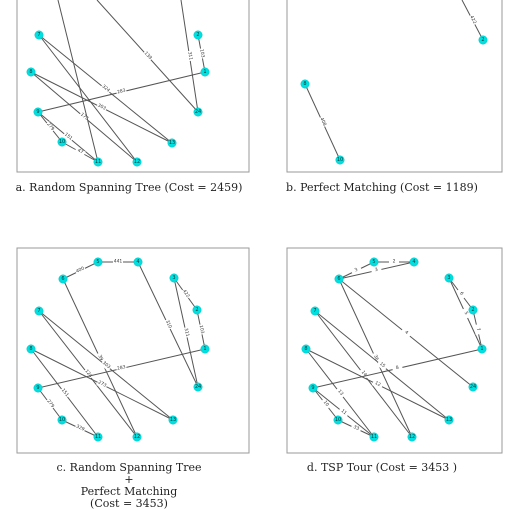 This screenshot has height=510, width=508. I want to click on edge-weight-label: 103, so click(202, 54).